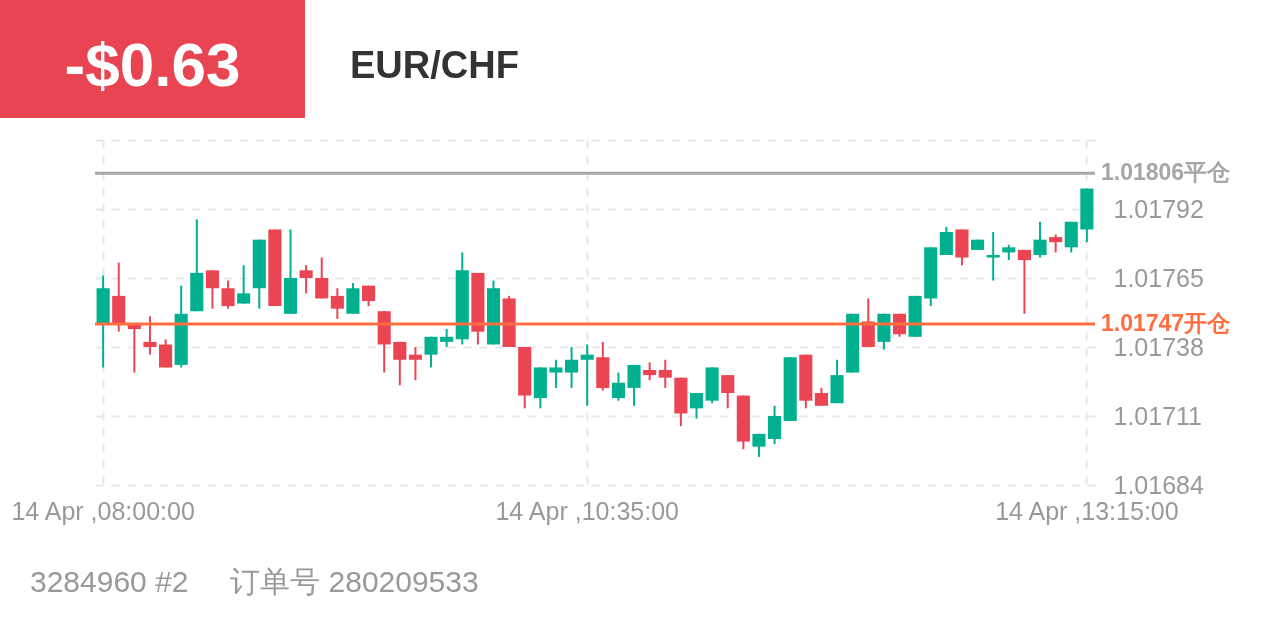 The image size is (1266, 633). I want to click on y-tick-label: 1.01792, so click(1158, 208).